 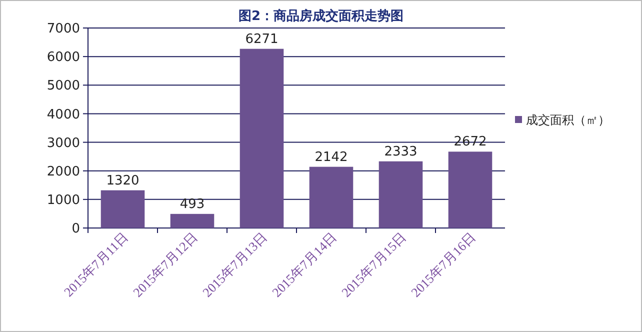 What do you see at coordinates (331, 157) in the screenshot?
I see `data-label: 2142` at bounding box center [331, 157].